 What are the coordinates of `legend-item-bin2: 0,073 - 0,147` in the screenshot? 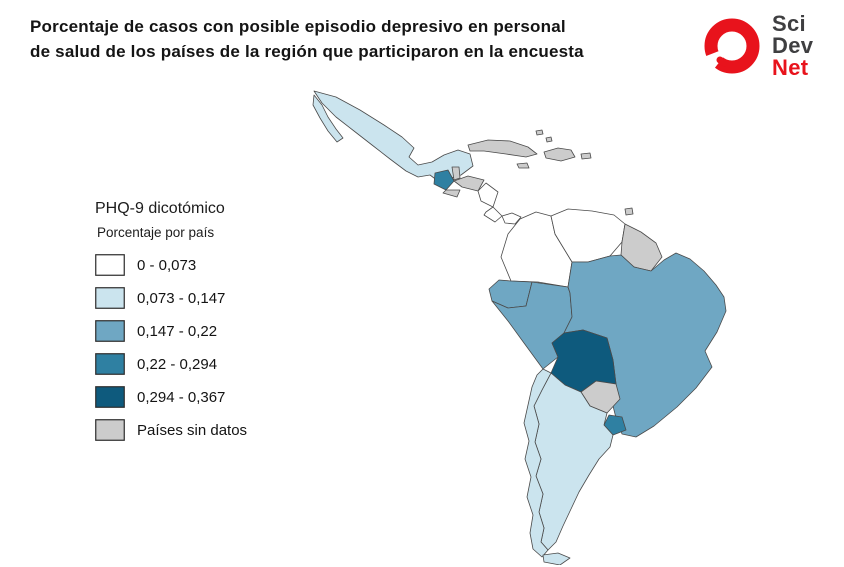 It's located at (171, 298).